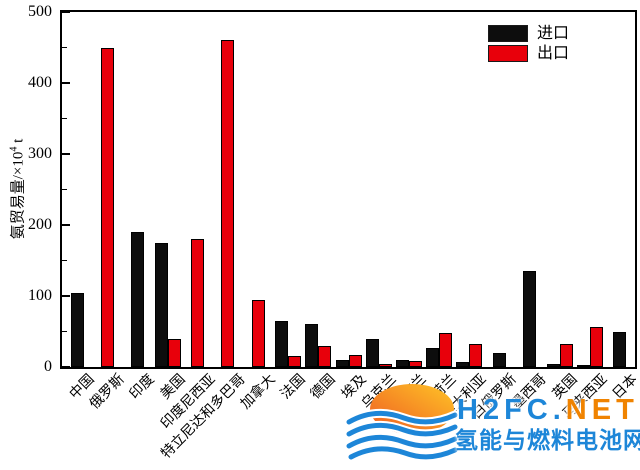 Image resolution: width=640 pixels, height=470 pixels. I want to click on watermark-site-name: H2FC.NET, so click(548, 410).